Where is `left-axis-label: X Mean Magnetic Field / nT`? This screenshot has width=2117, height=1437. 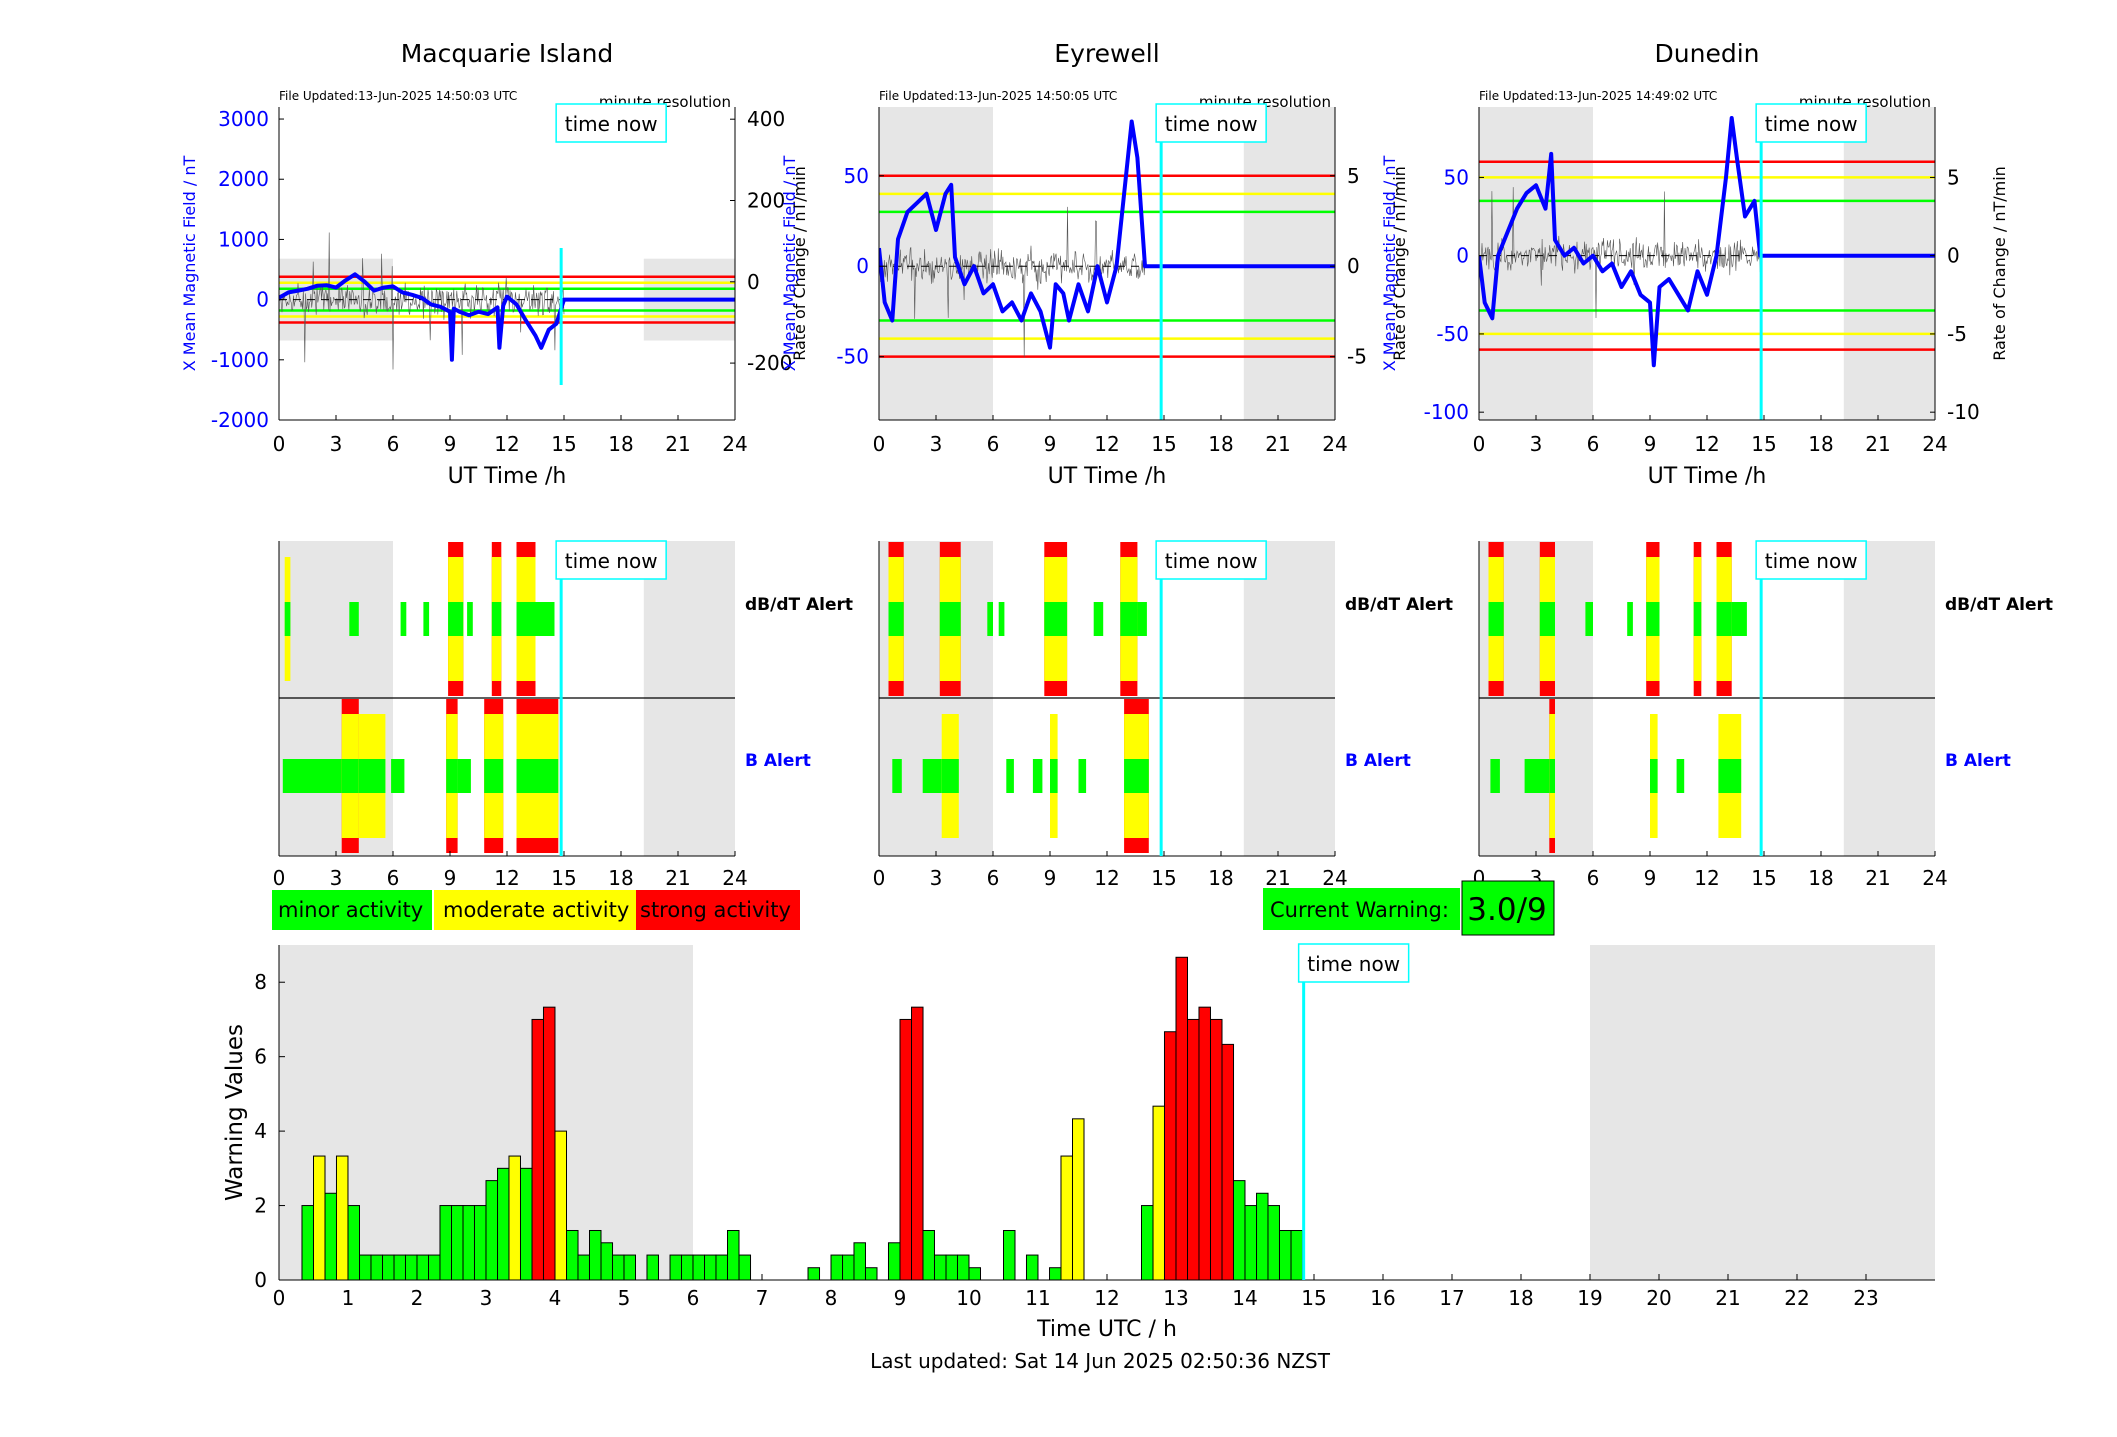
left-axis-label: X Mean Magnetic Field / nT is located at coordinates (789, 264).